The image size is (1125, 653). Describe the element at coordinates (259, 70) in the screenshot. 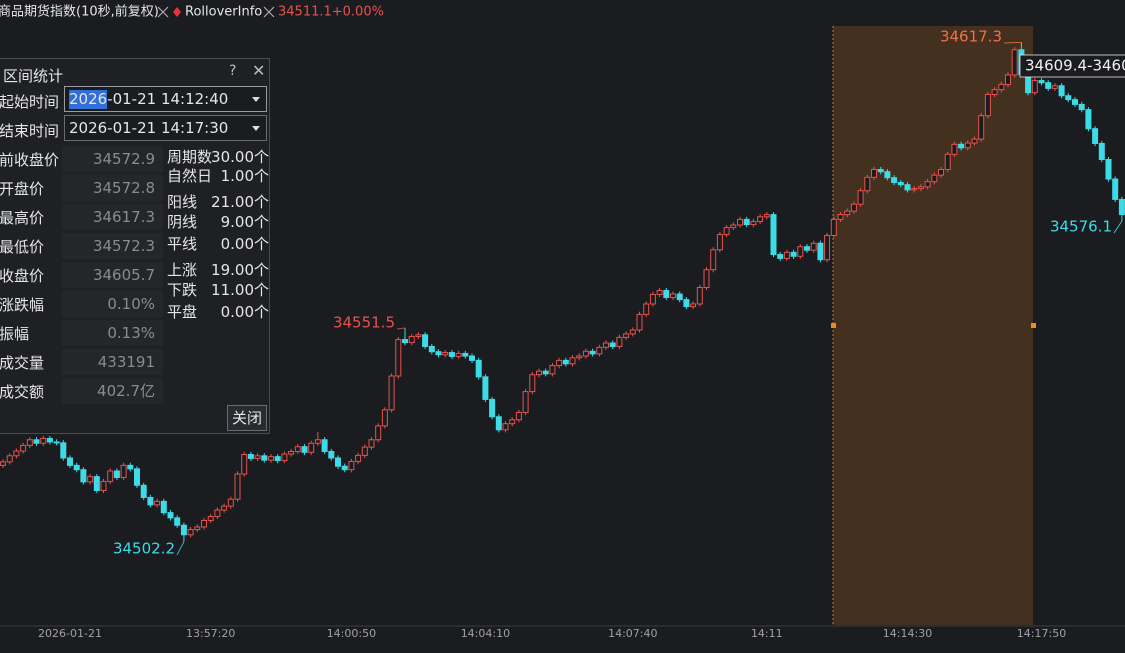

I see `close-icon: ✕` at that location.